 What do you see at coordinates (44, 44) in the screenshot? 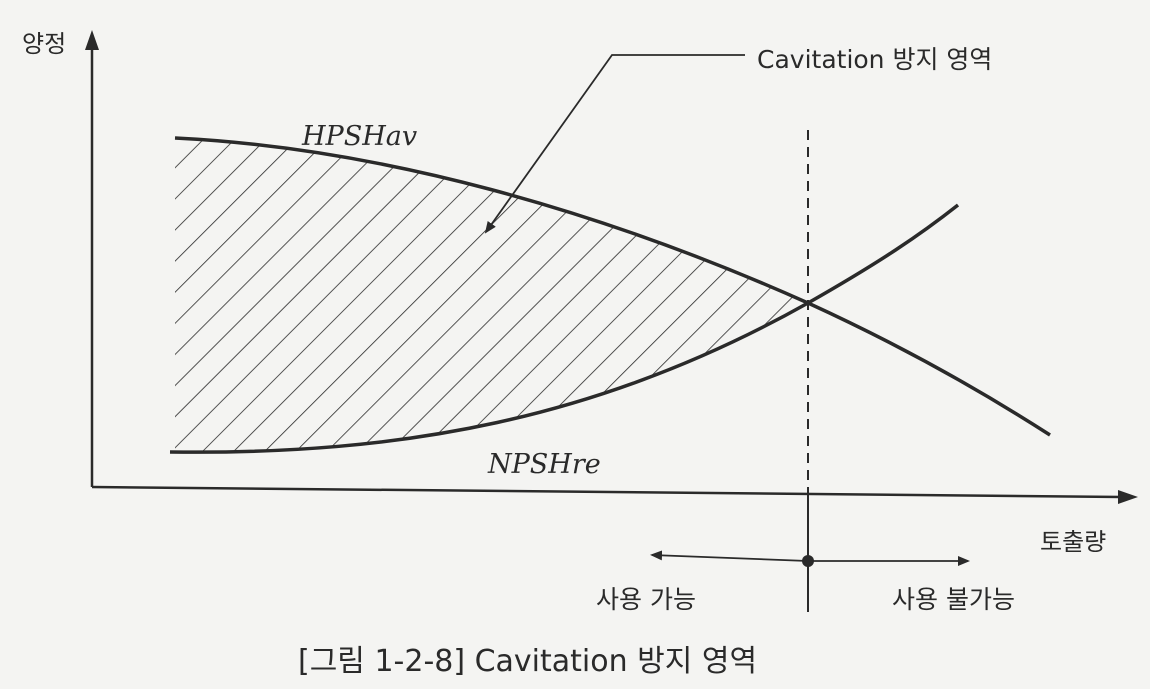
I see `y-axis-label: 양정` at bounding box center [44, 44].